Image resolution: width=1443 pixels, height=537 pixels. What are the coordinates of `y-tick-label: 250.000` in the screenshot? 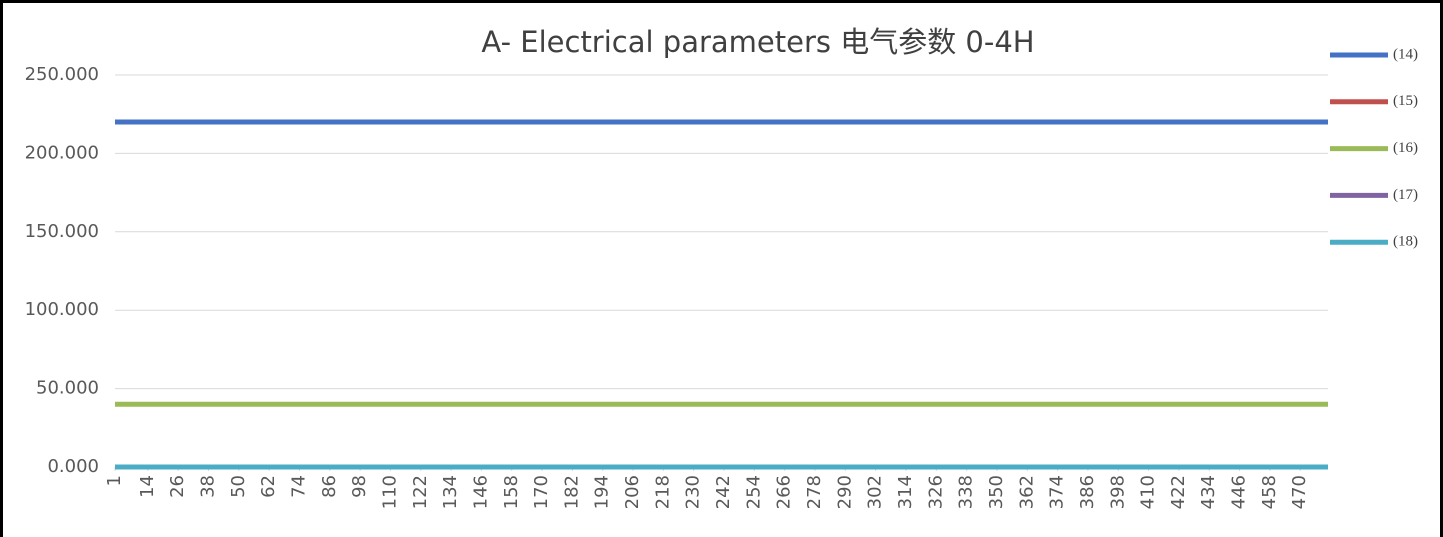 It's located at (62, 74).